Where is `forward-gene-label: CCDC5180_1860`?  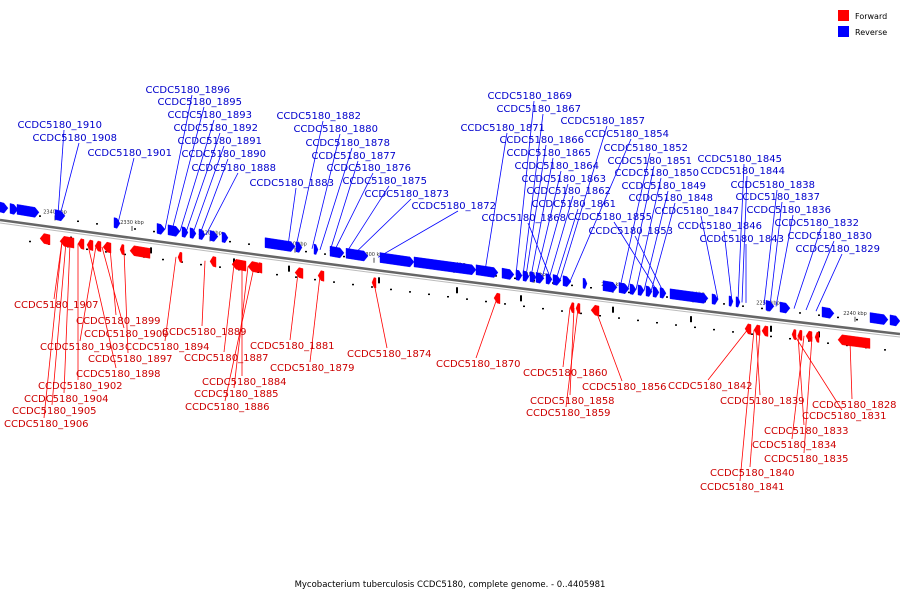 forward-gene-label: CCDC5180_1860 is located at coordinates (565, 373).